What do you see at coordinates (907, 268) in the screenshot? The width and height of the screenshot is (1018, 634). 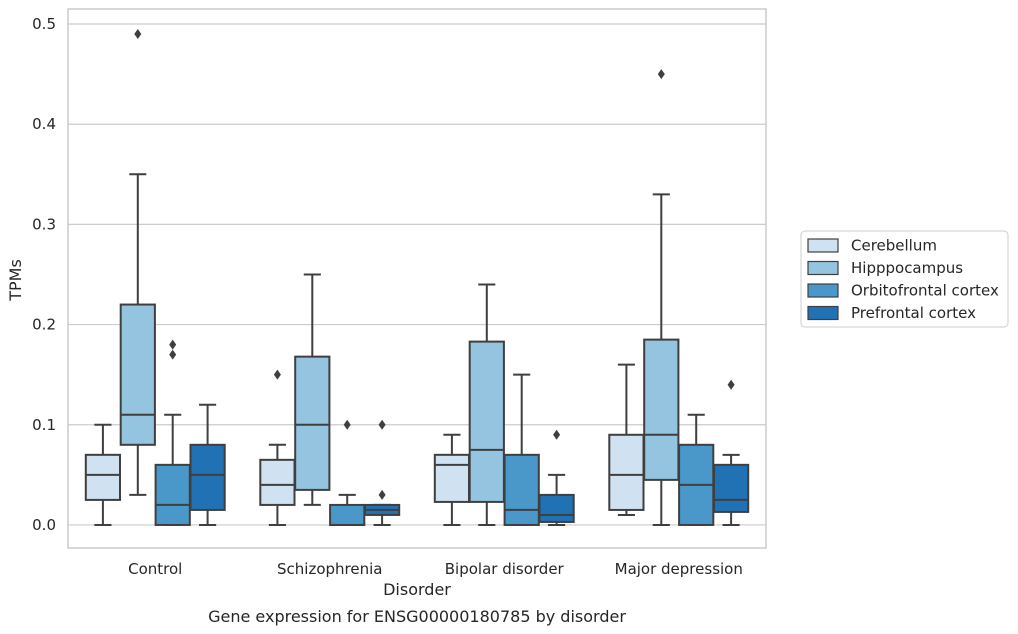 I see `legend-entry: Hipppocampus` at bounding box center [907, 268].